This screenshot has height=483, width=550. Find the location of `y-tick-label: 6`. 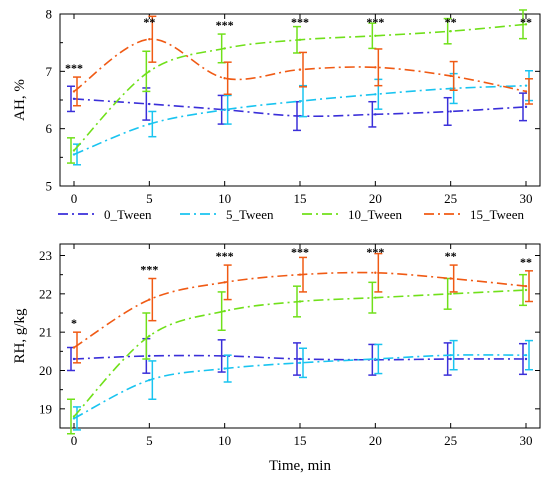

y-tick-label: 6 is located at coordinates (49, 128).